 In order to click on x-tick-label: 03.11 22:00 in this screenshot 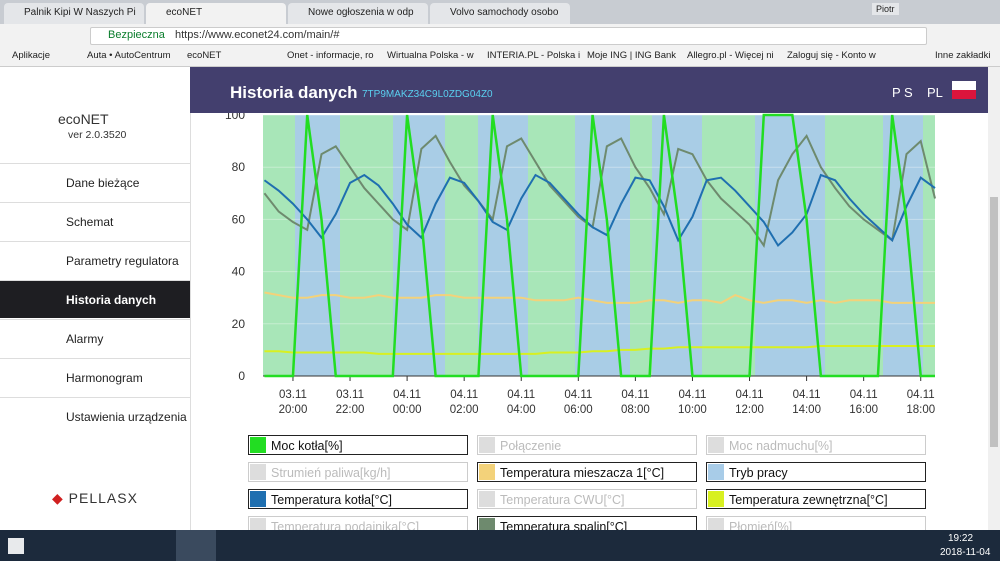, I will do `click(350, 402)`.